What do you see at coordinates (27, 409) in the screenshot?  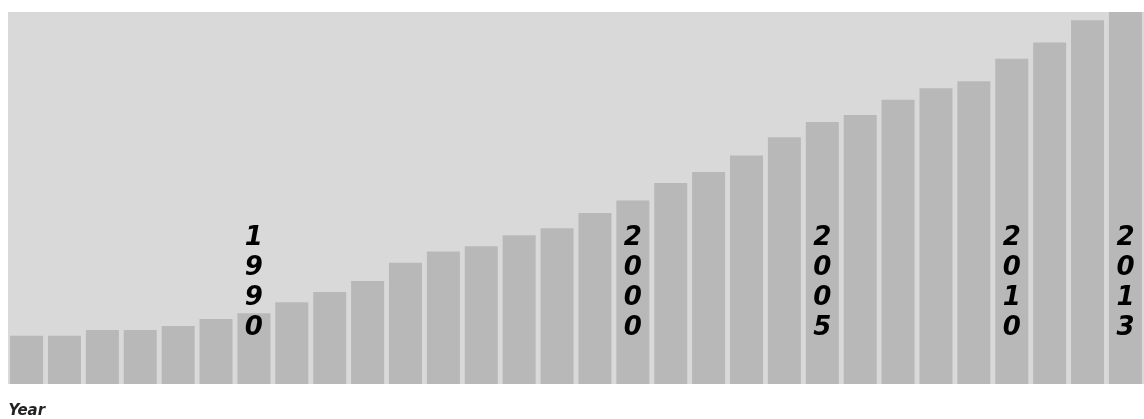 I see `x-axis-title: Year` at bounding box center [27, 409].